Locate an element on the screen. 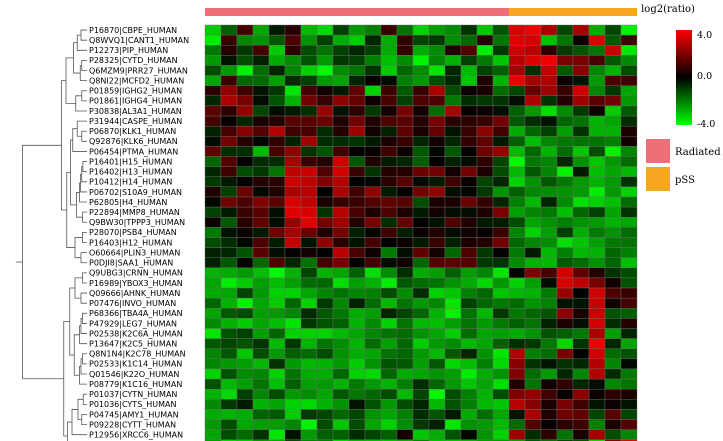 The image size is (723, 441). row-label: P13647|K2C5_HUMAN is located at coordinates (133, 344).